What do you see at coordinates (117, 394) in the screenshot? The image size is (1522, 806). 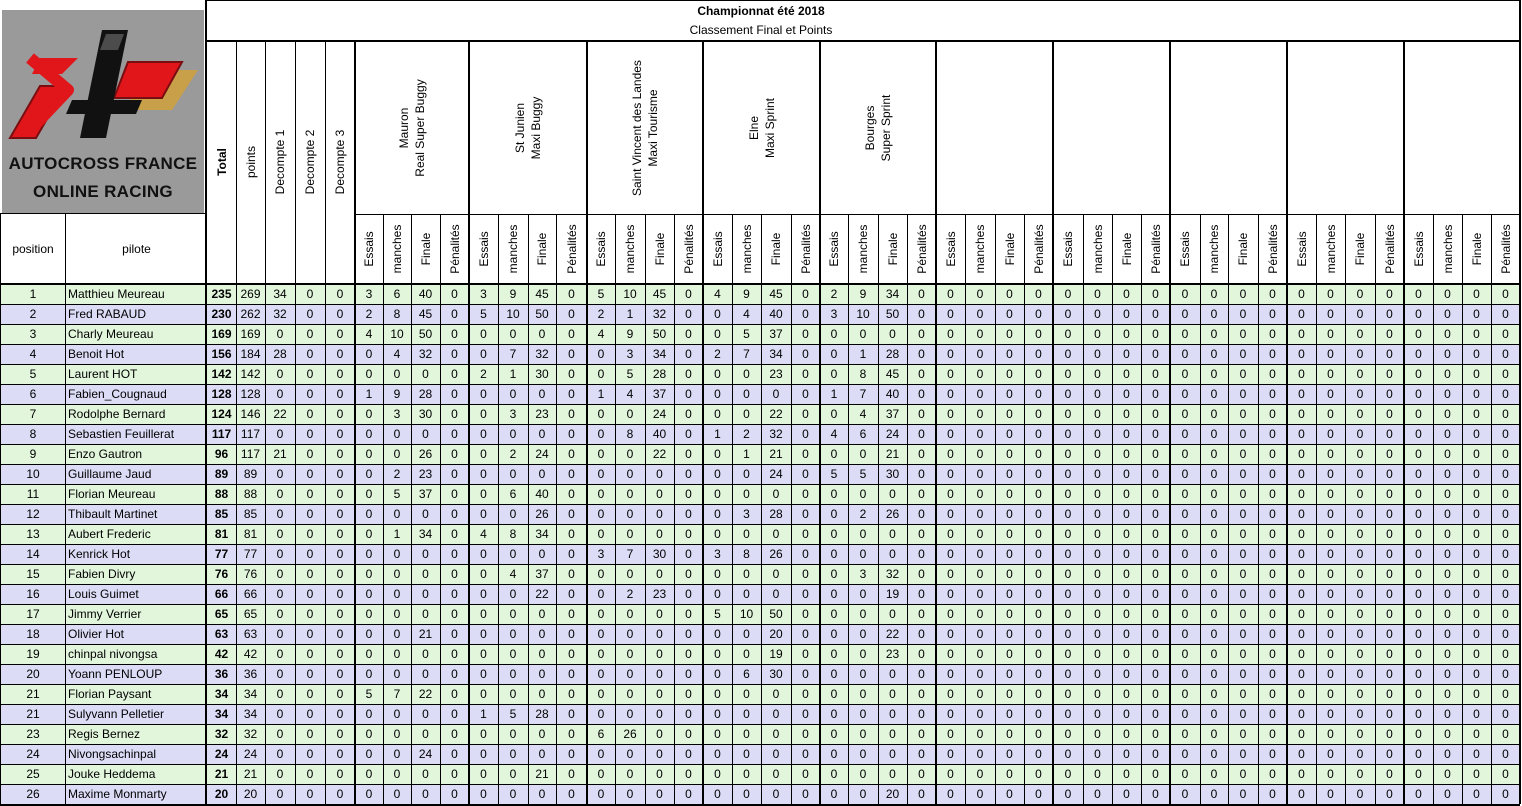 I see `row-pilote: Fabien_Cougnaud` at bounding box center [117, 394].